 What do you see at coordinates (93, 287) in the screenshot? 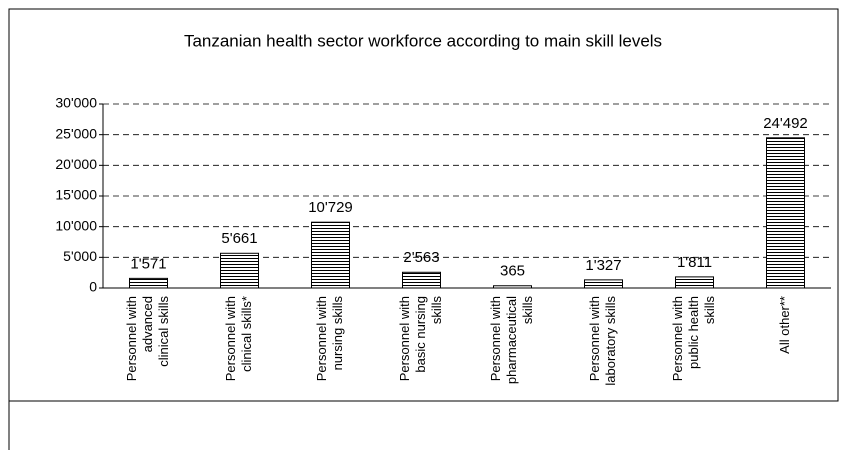
I see `y-tick-label: 0` at bounding box center [93, 287].